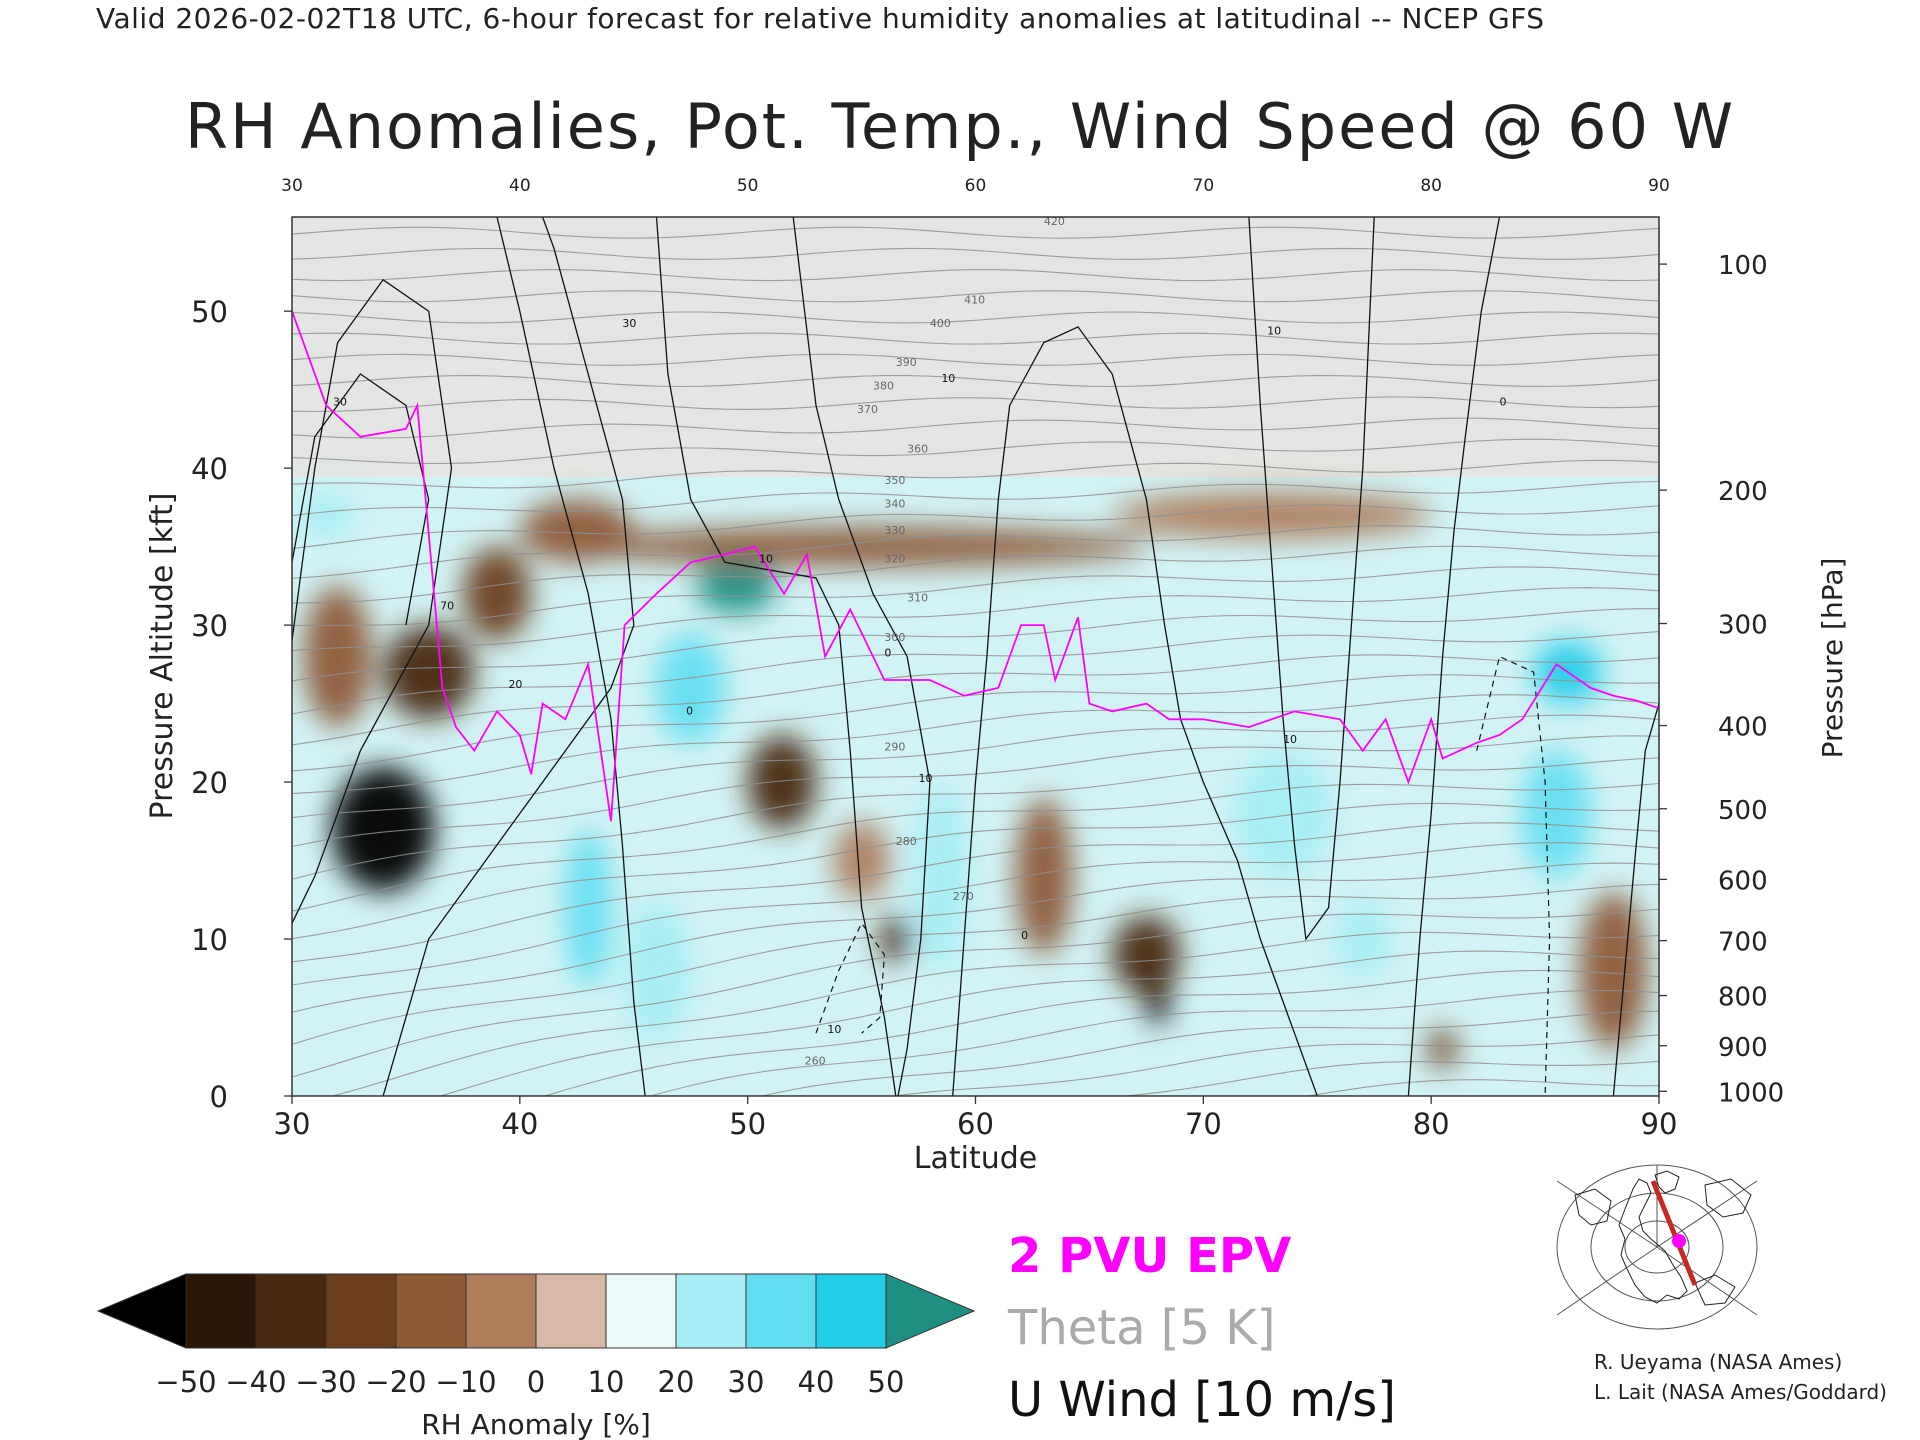 The width and height of the screenshot is (1920, 1440). Describe the element at coordinates (1832, 658) in the screenshot. I see `y-axis-right-label: Pressure [hPa]` at that location.